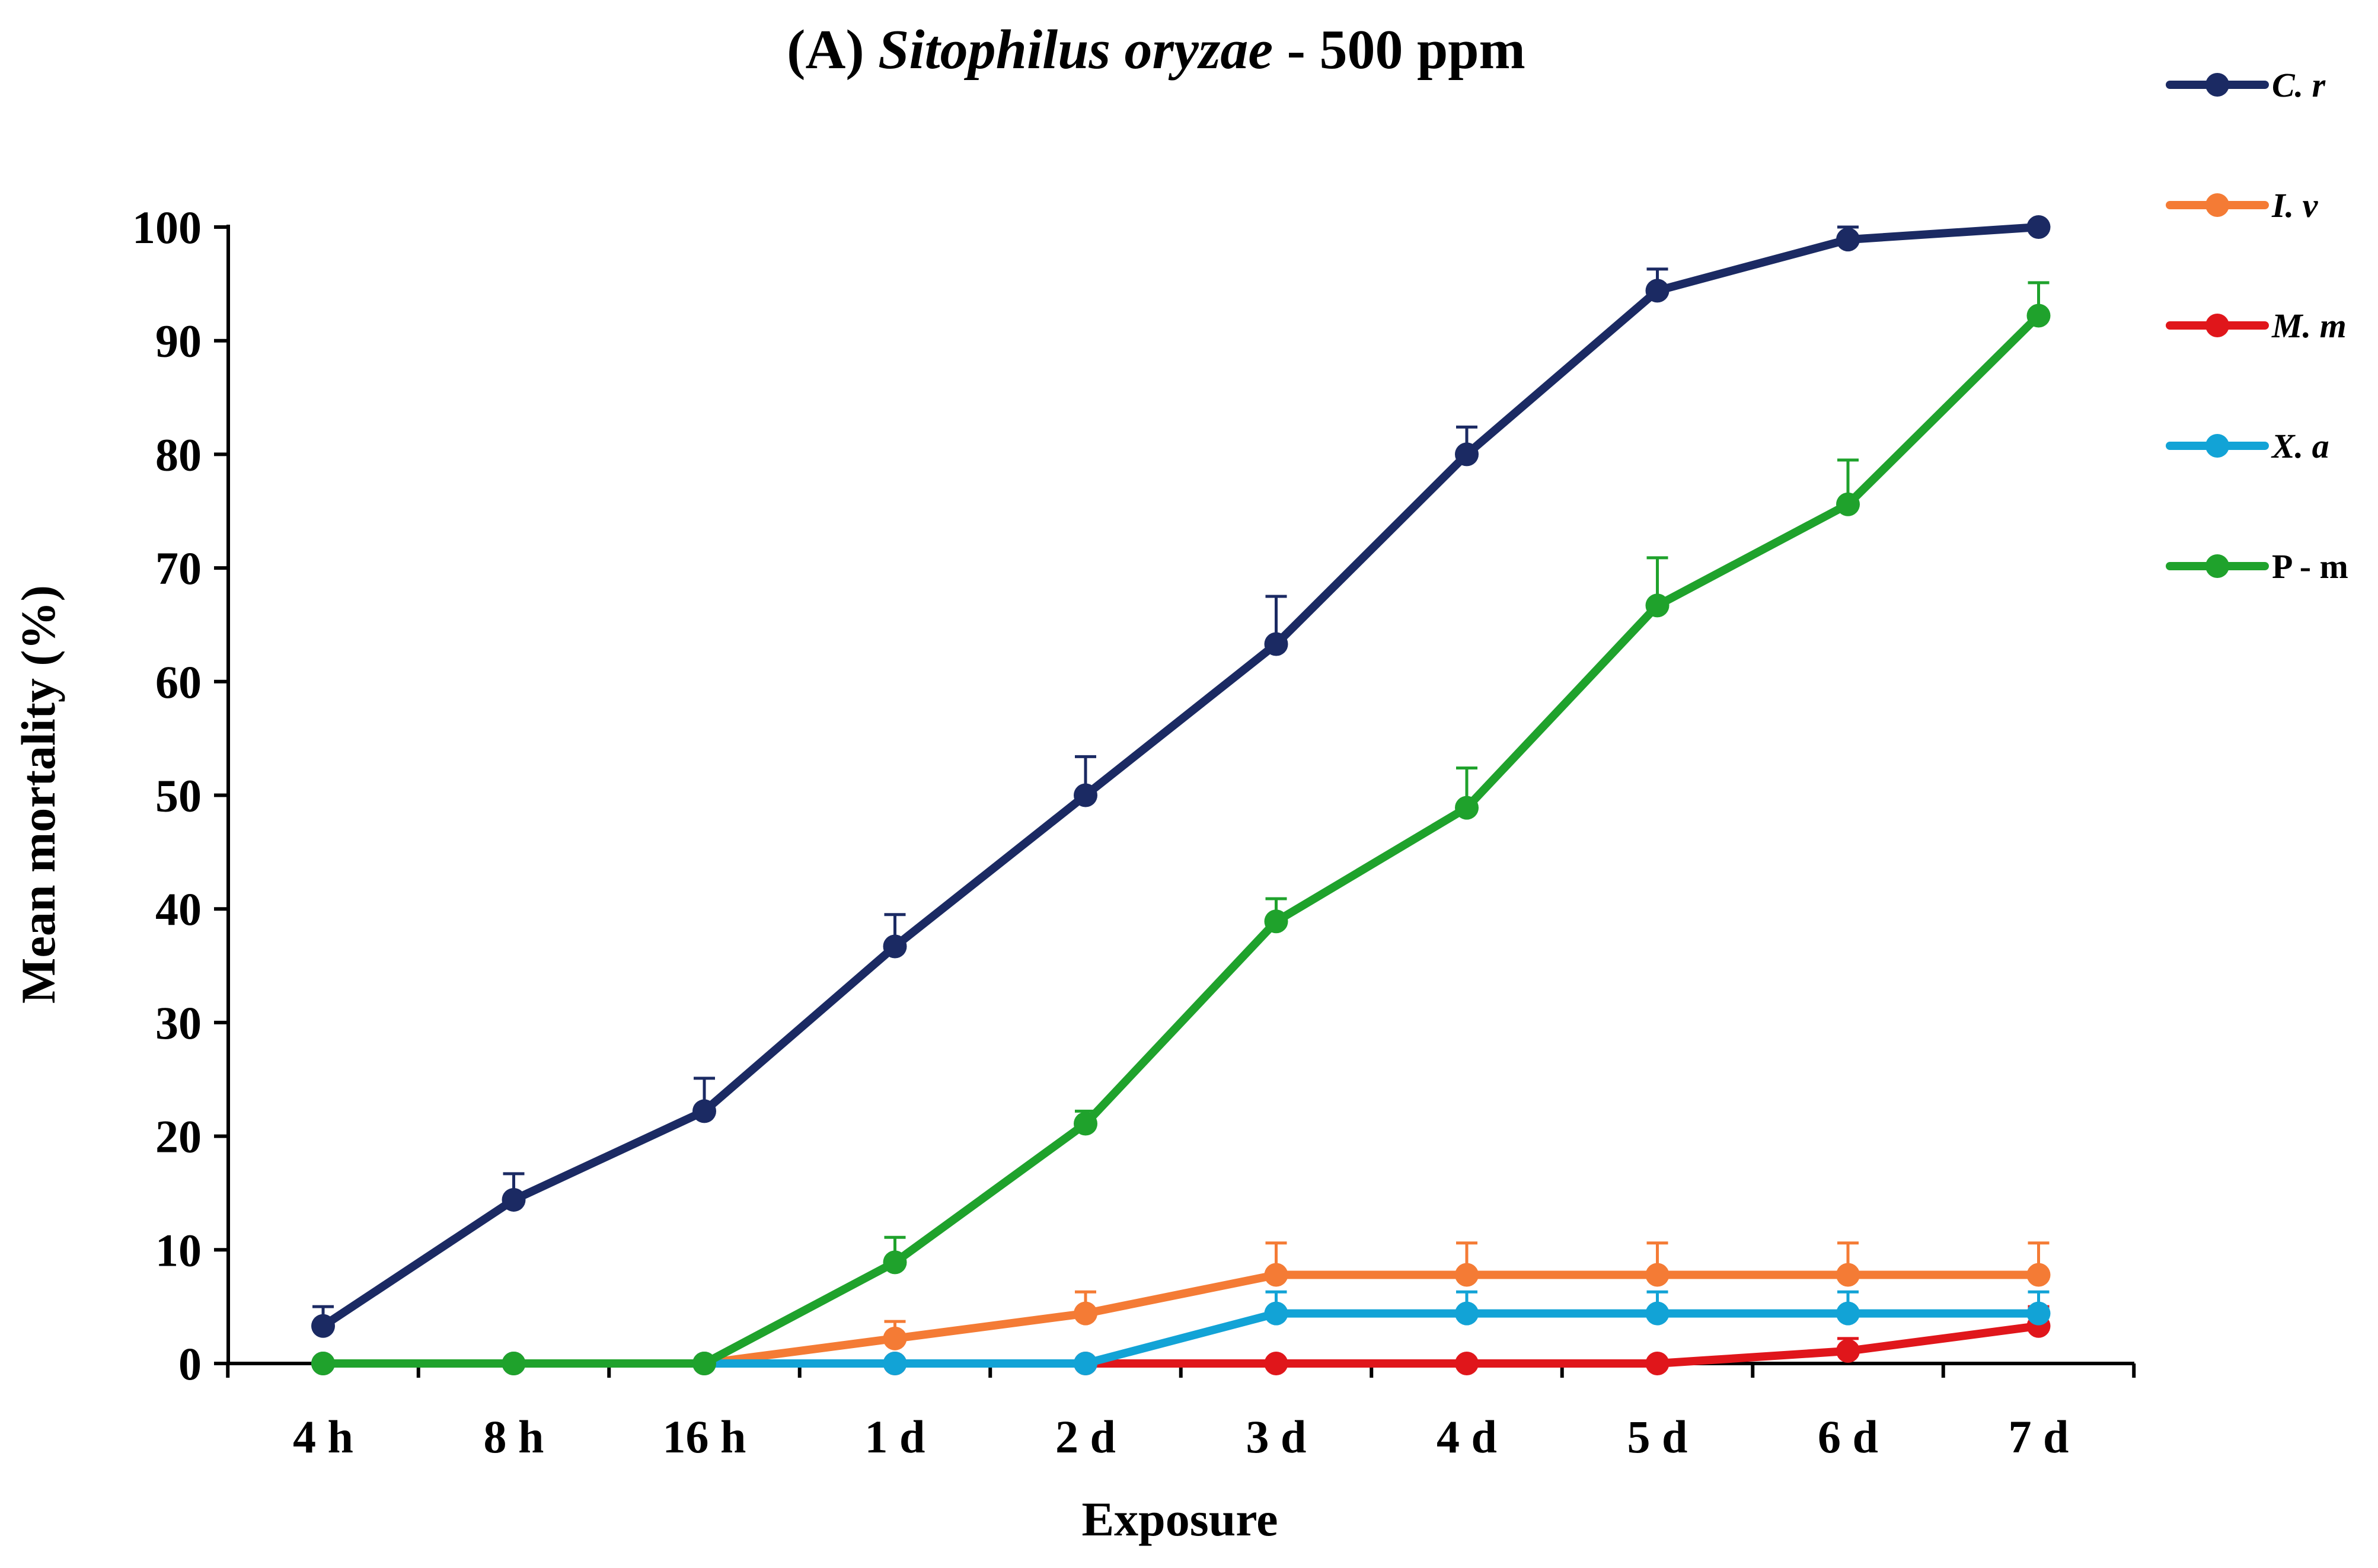  What do you see at coordinates (2299, 85) in the screenshot?
I see `legend-label: C. r` at bounding box center [2299, 85].